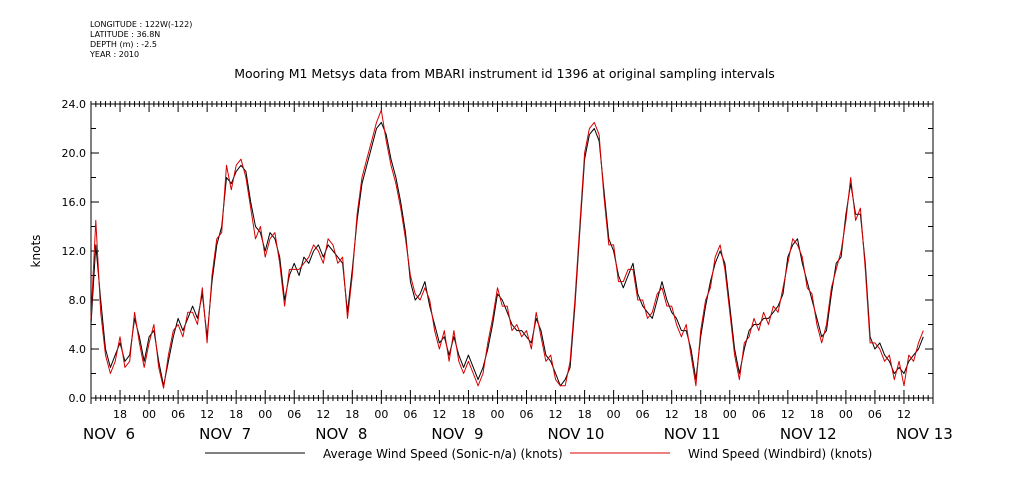 The height and width of the screenshot is (504, 1009). Describe the element at coordinates (457, 434) in the screenshot. I see `date-label: NOV 9` at that location.